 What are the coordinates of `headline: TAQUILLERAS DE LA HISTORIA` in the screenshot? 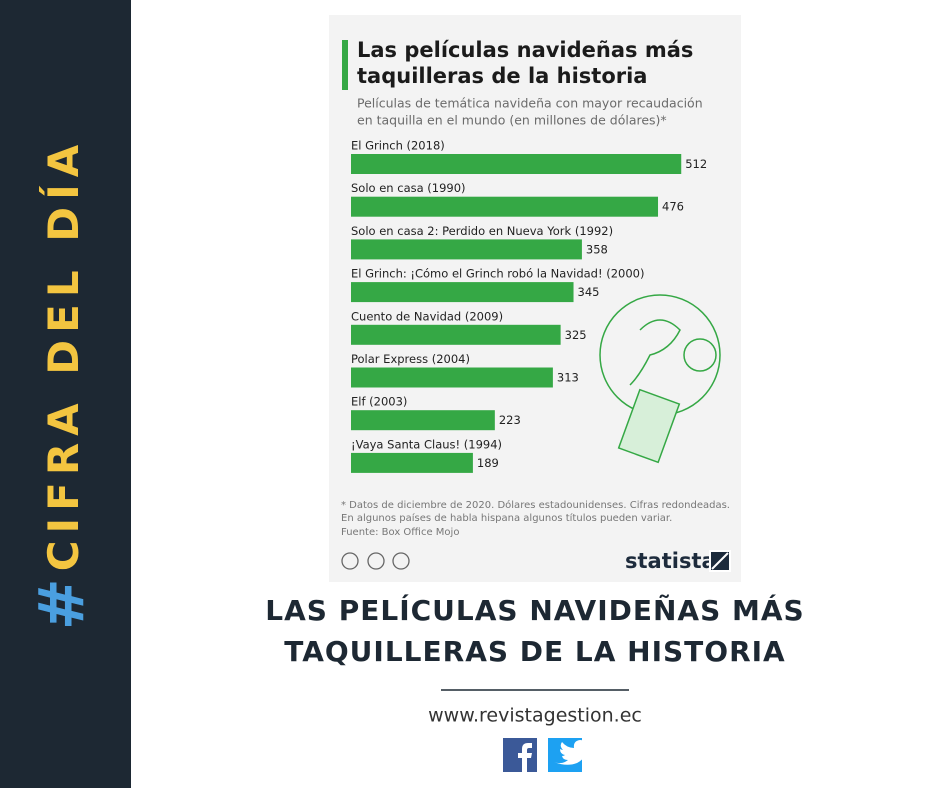 It's located at (534, 651).